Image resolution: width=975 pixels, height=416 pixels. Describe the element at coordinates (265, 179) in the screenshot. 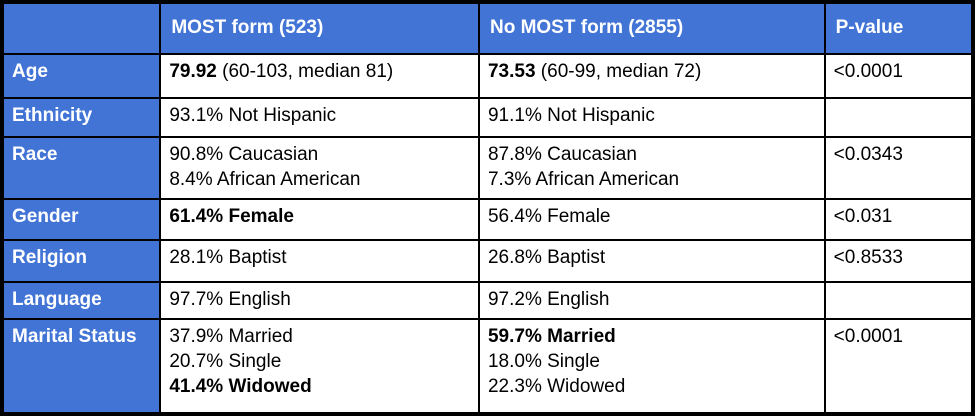

I see `cell-line: 8.4% African American` at that location.